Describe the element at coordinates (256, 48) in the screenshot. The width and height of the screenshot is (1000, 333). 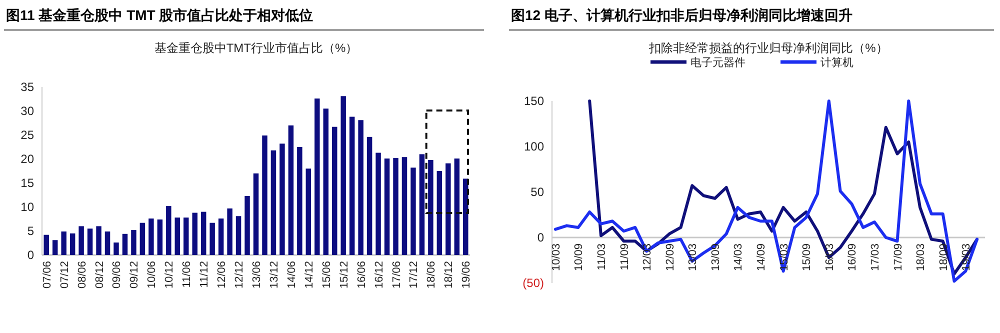
I see `chart-subtitle: 基金重仓股中TMT行业市值占比（%）` at that location.